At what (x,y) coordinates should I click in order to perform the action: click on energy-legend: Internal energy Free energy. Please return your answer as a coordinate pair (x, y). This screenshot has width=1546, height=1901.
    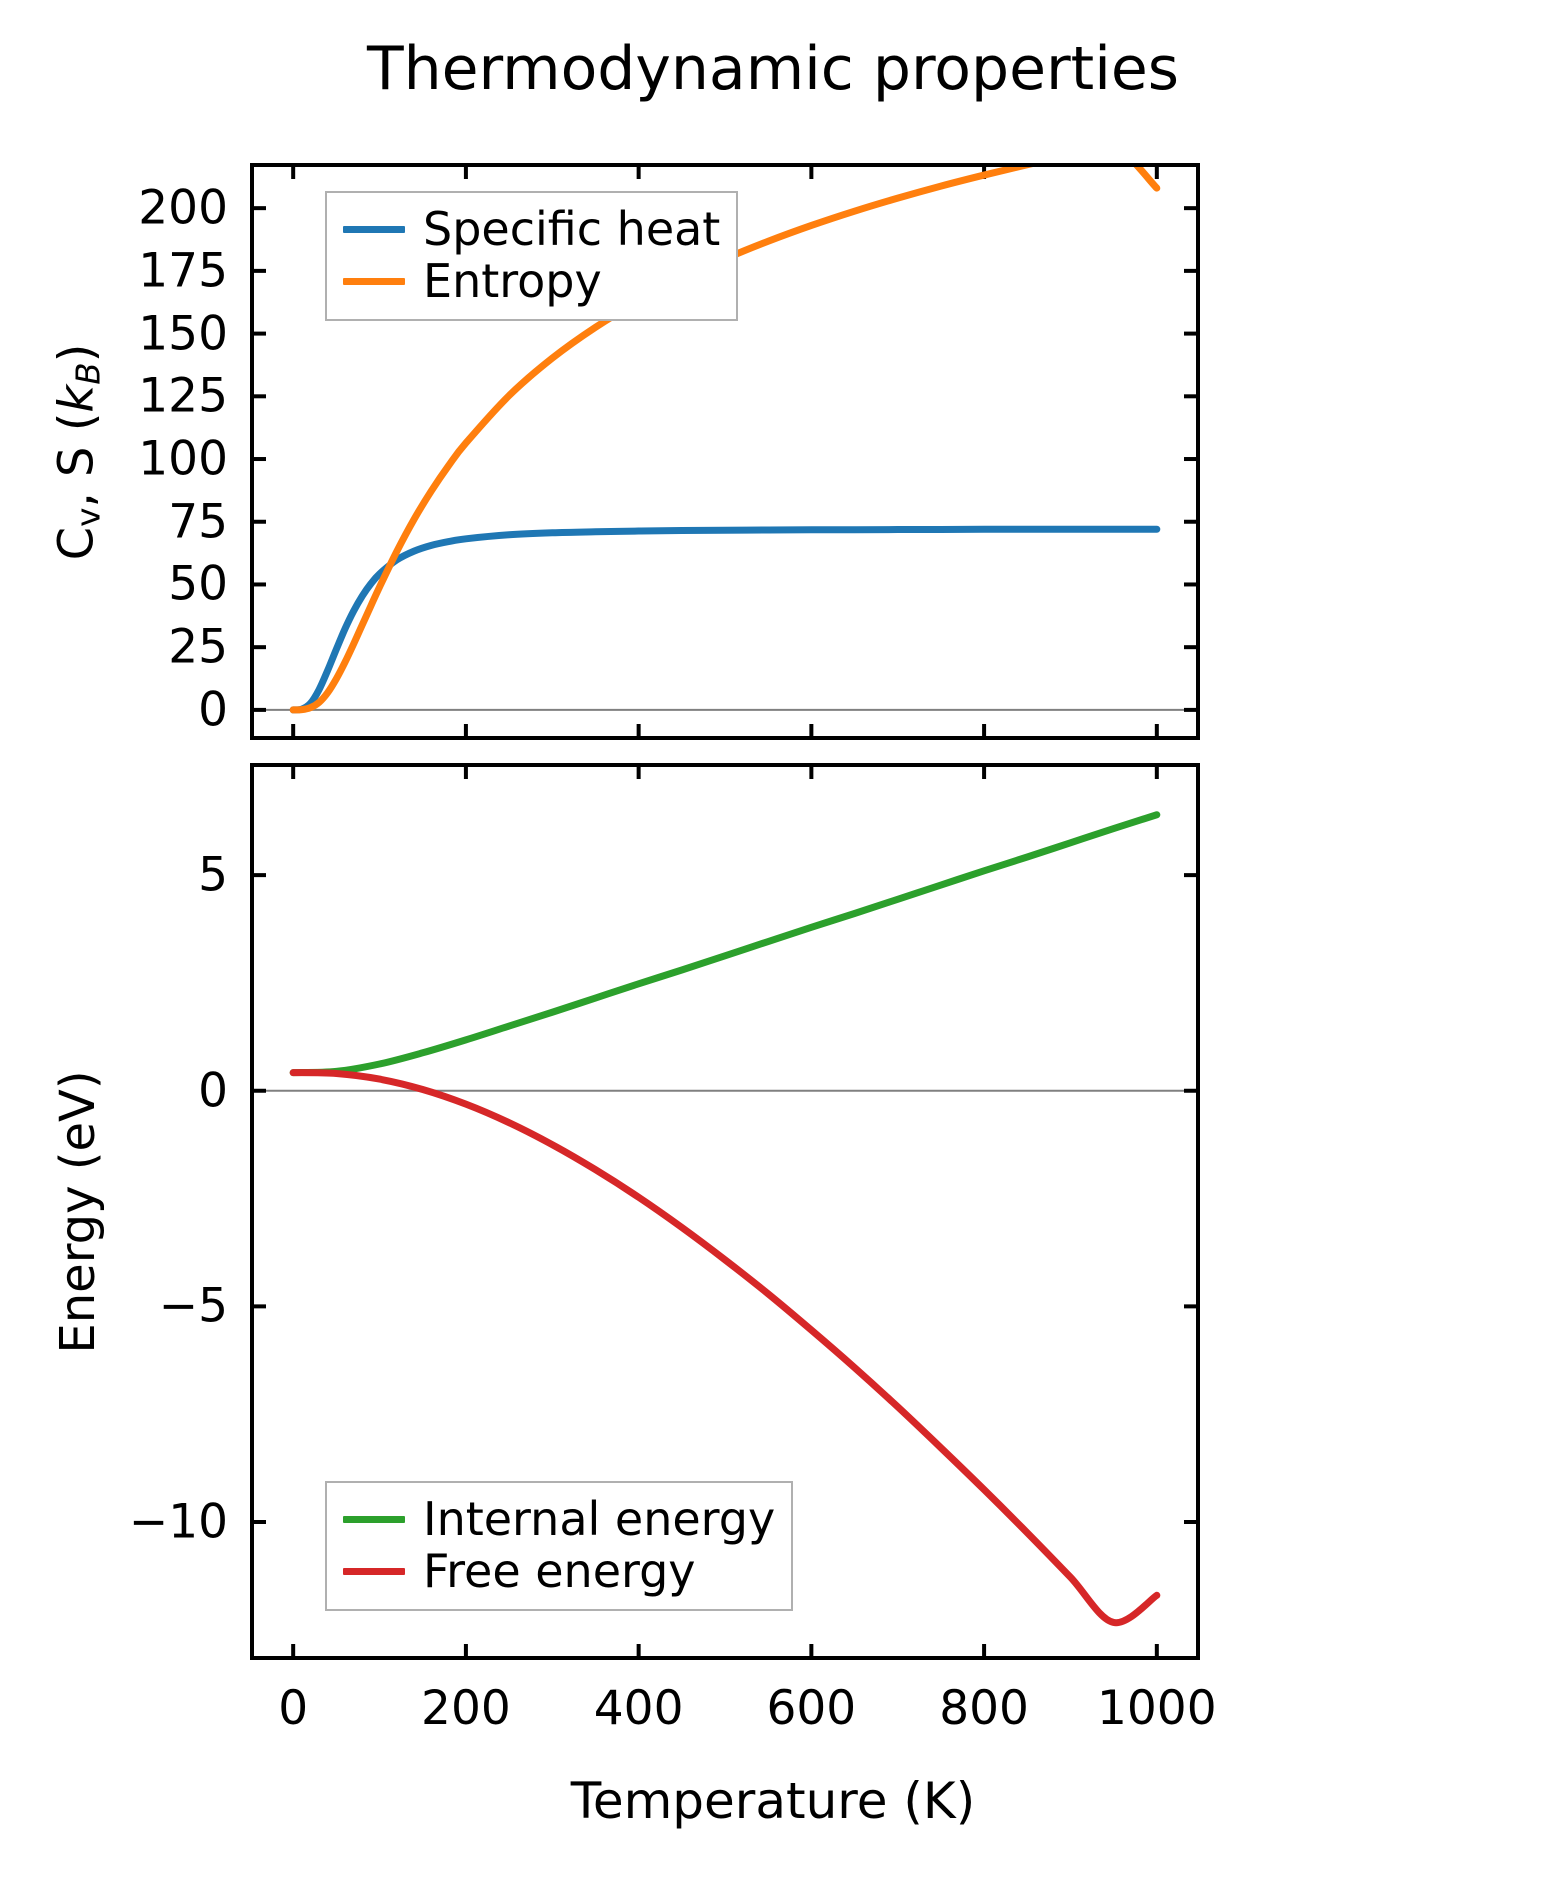
    Looking at the image, I should click on (559, 1546).